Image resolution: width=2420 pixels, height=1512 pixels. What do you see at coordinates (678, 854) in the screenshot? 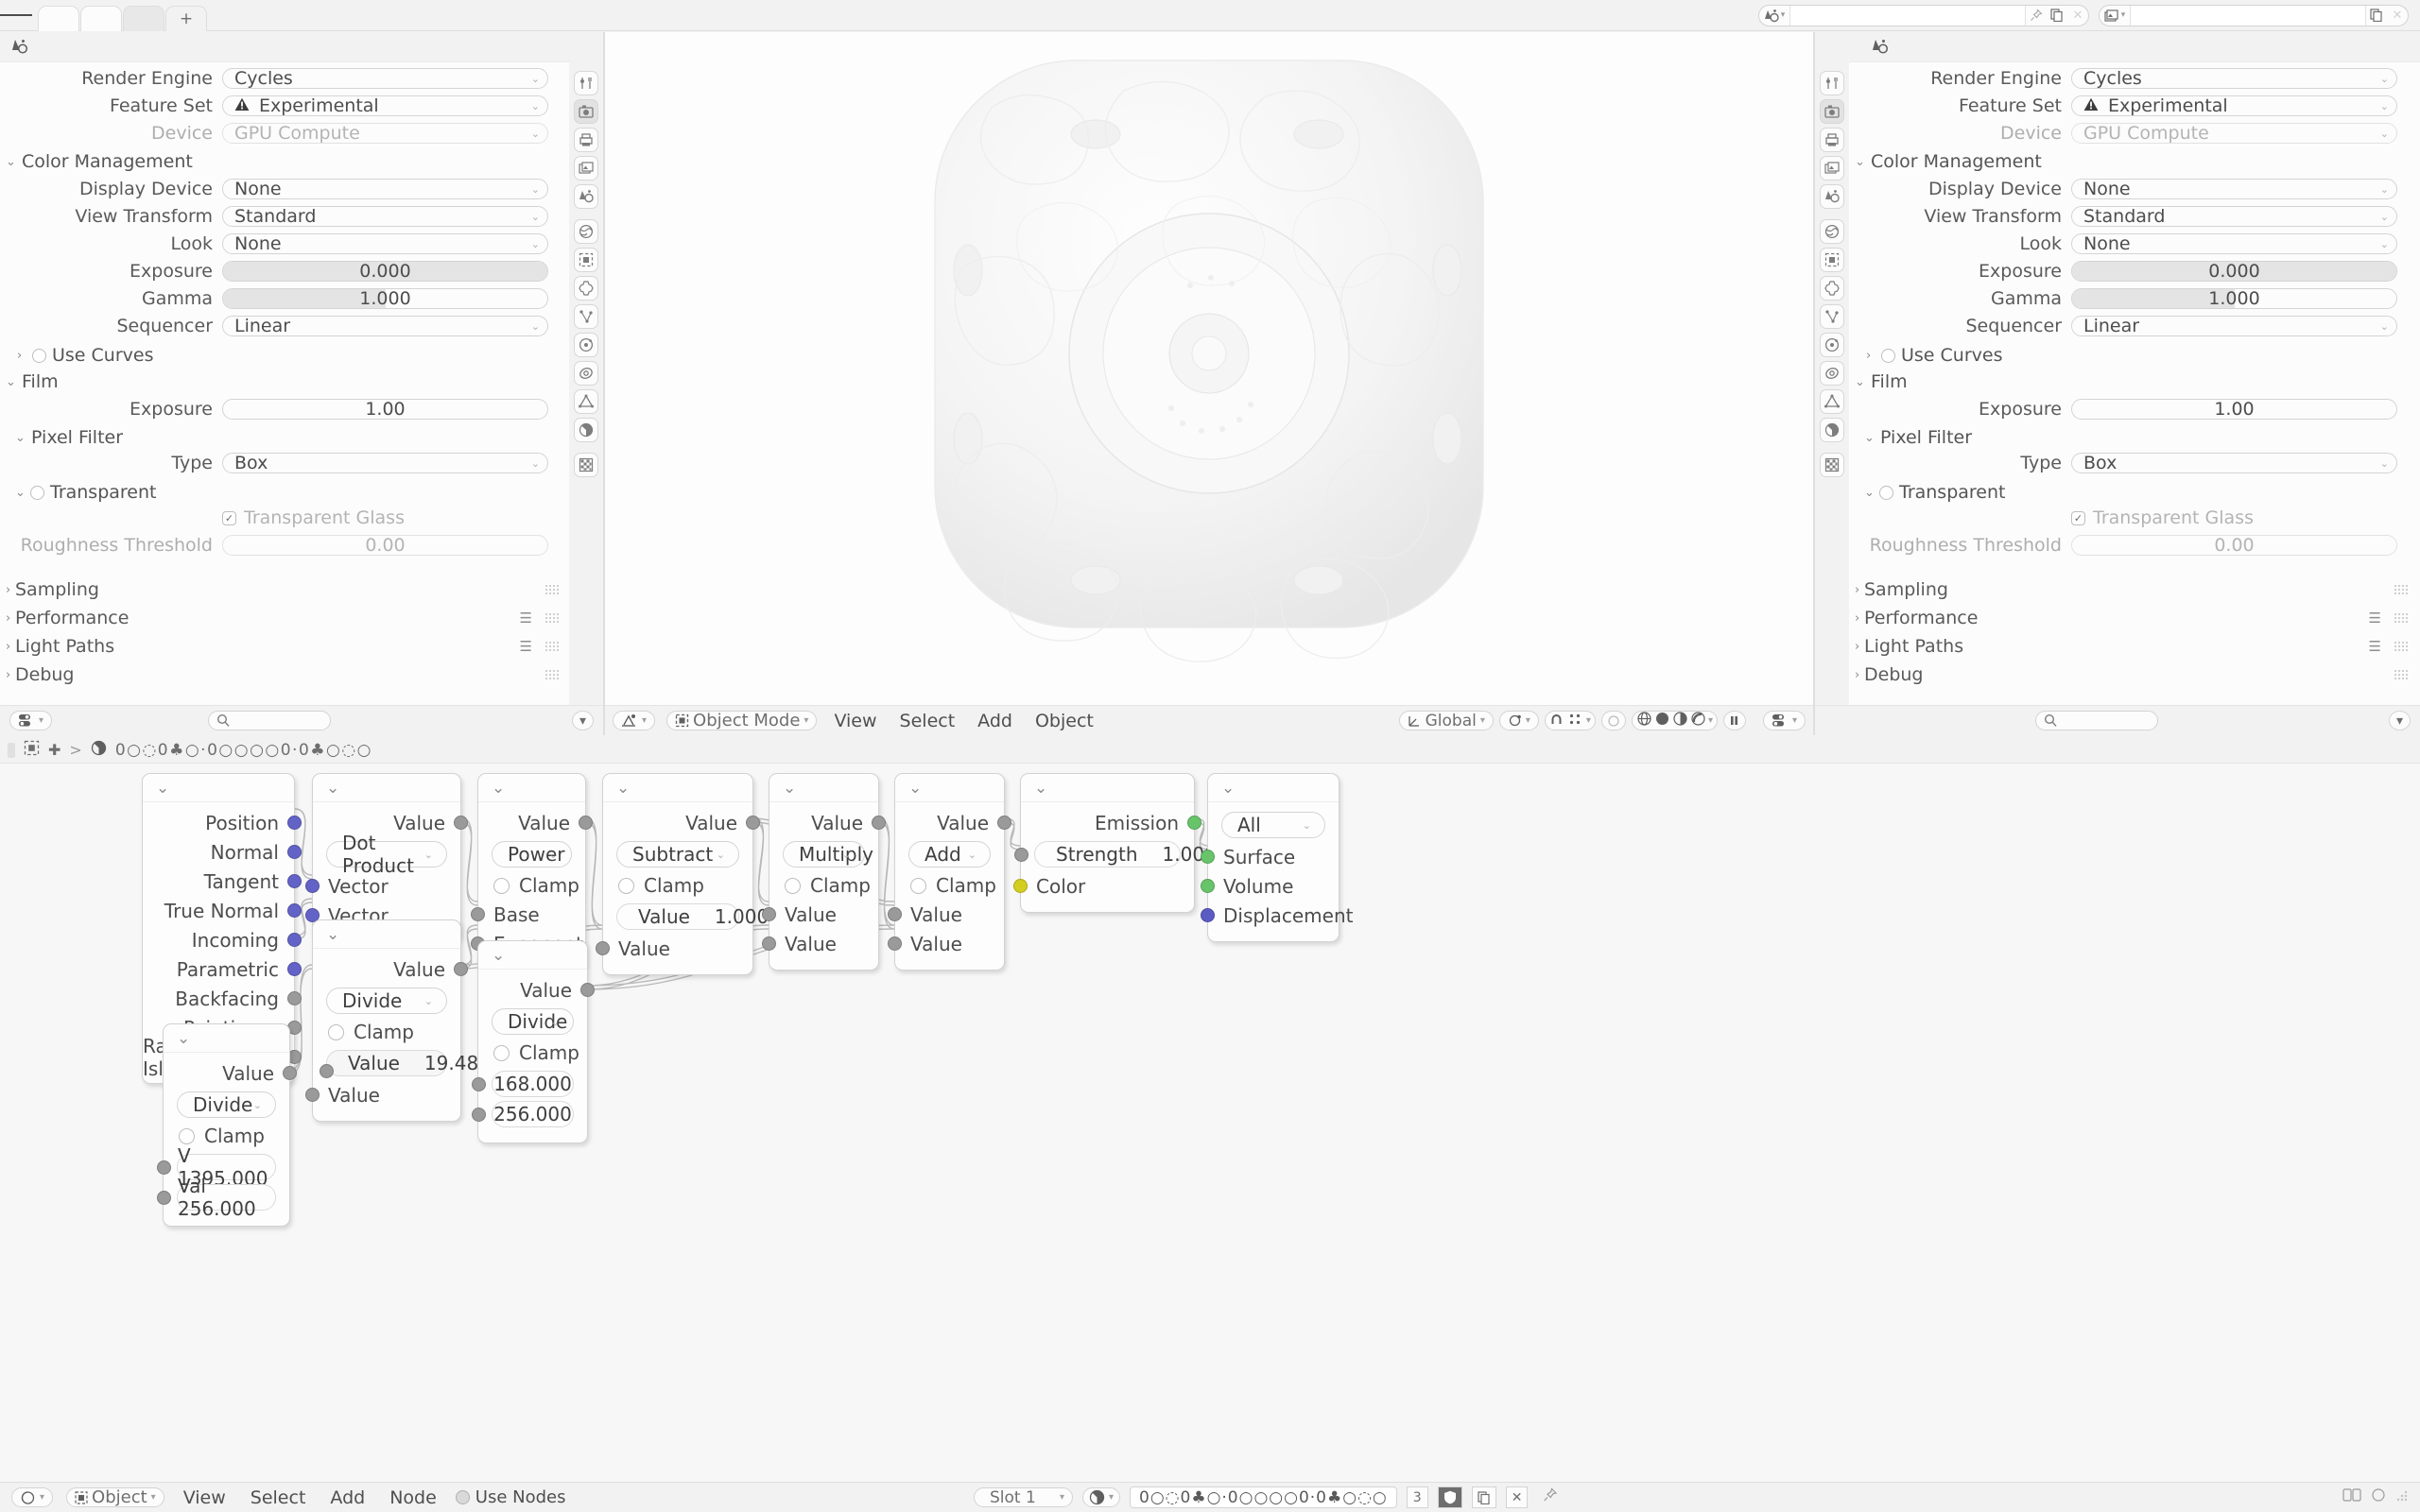
I see `operation-dropdown: Subtract ⌄` at bounding box center [678, 854].